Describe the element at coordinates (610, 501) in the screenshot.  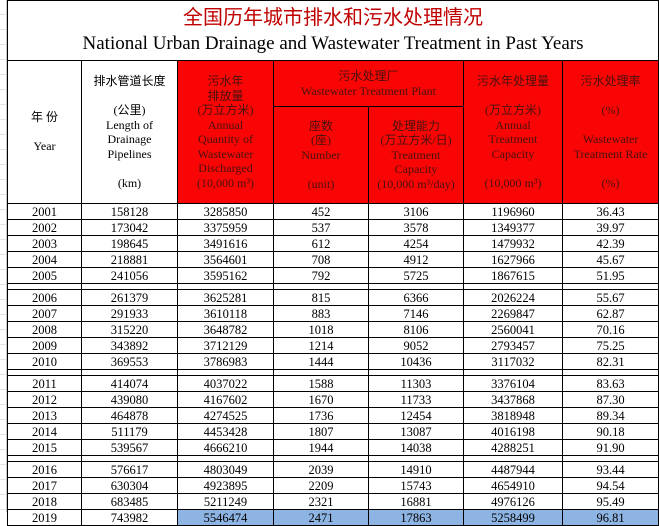
I see `cell-2018-col6: 95.49` at that location.